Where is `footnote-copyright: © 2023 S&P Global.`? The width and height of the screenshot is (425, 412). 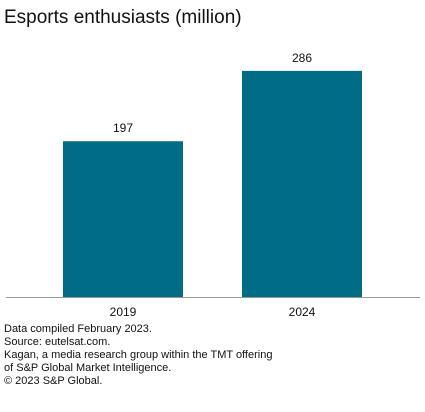 footnote-copyright: © 2023 S&P Global. is located at coordinates (53, 381).